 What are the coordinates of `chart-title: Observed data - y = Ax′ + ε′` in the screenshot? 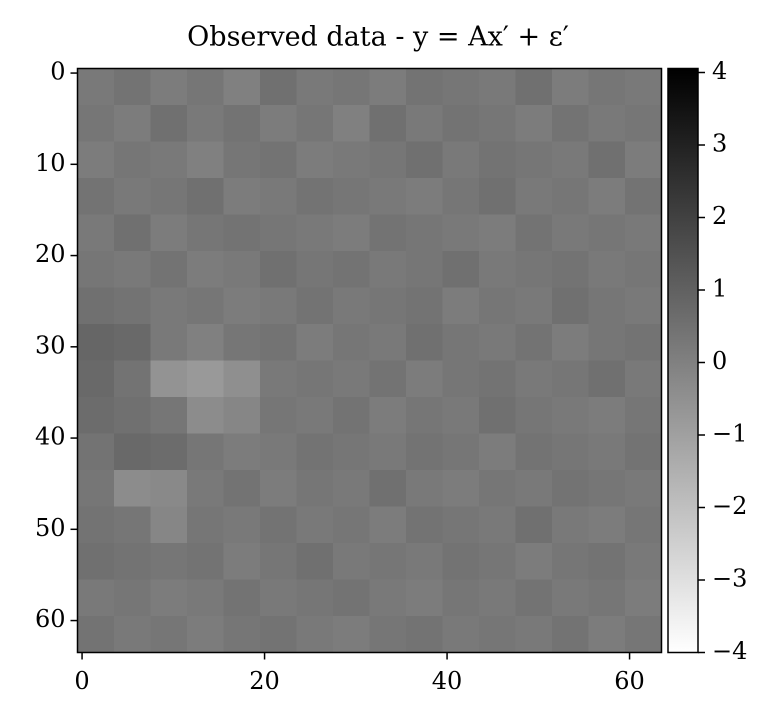 It's located at (378, 37).